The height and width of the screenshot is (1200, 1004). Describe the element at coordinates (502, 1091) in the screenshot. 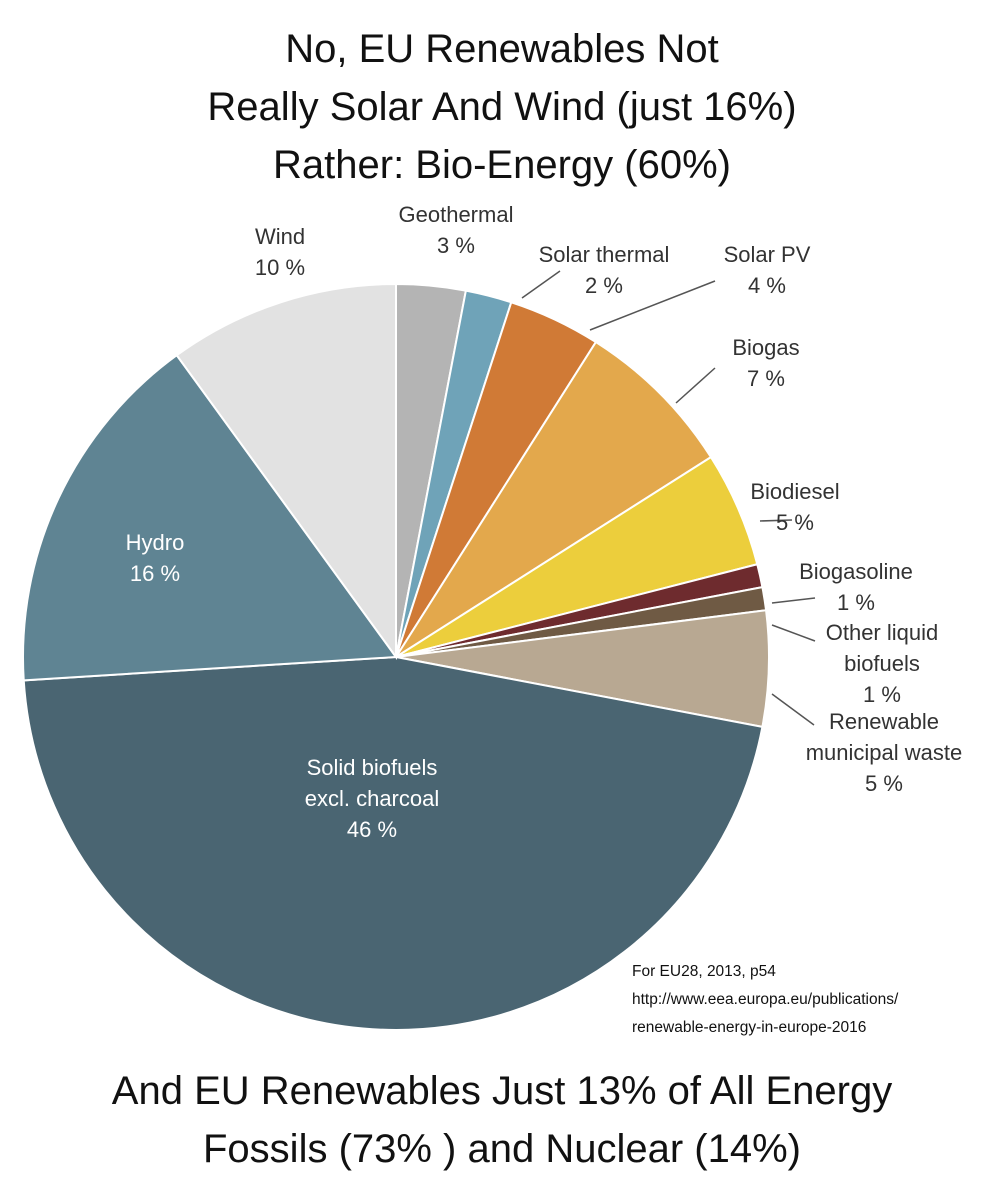

I see `footer-line-1: And EU Renewables Just 13% of All Energy` at that location.